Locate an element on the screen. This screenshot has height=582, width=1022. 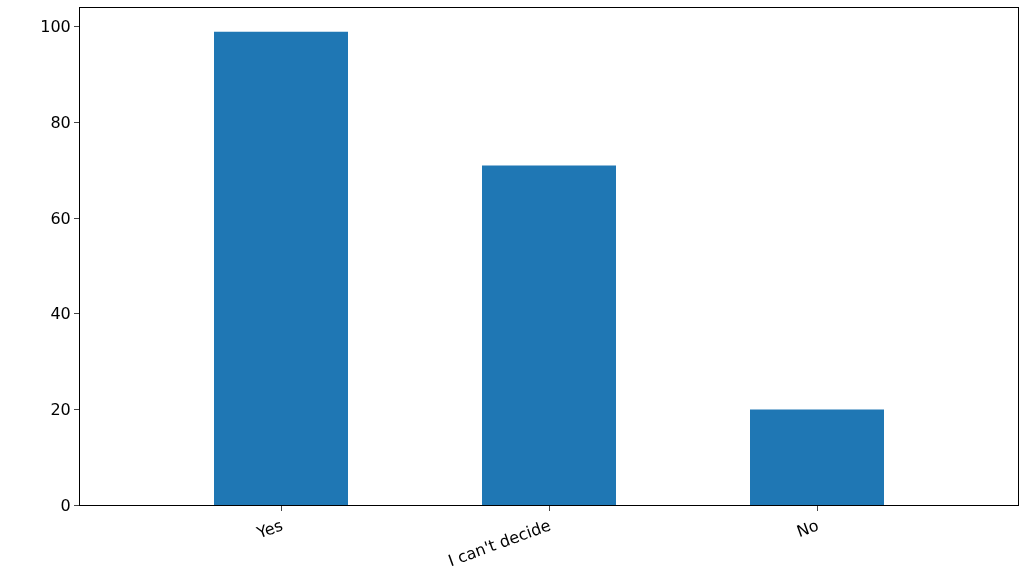
y-tick-label: 20 is located at coordinates (60, 409).